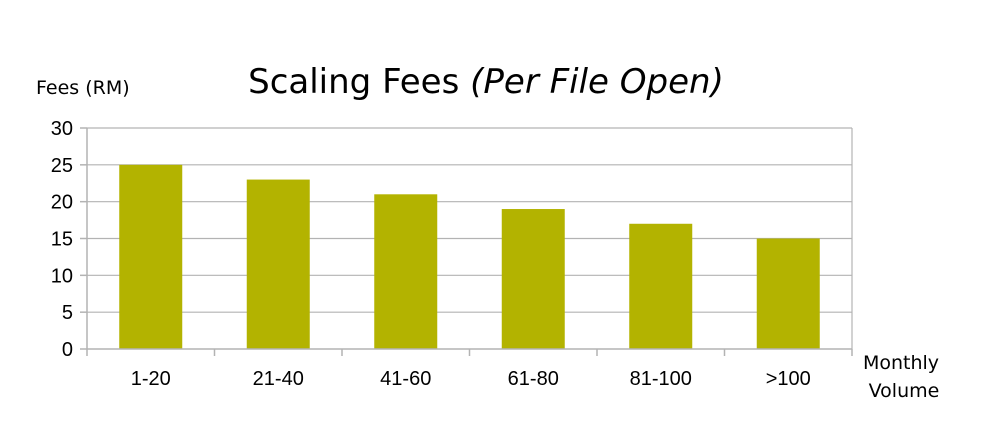  I want to click on y-tick-label: 5, so click(67, 313).